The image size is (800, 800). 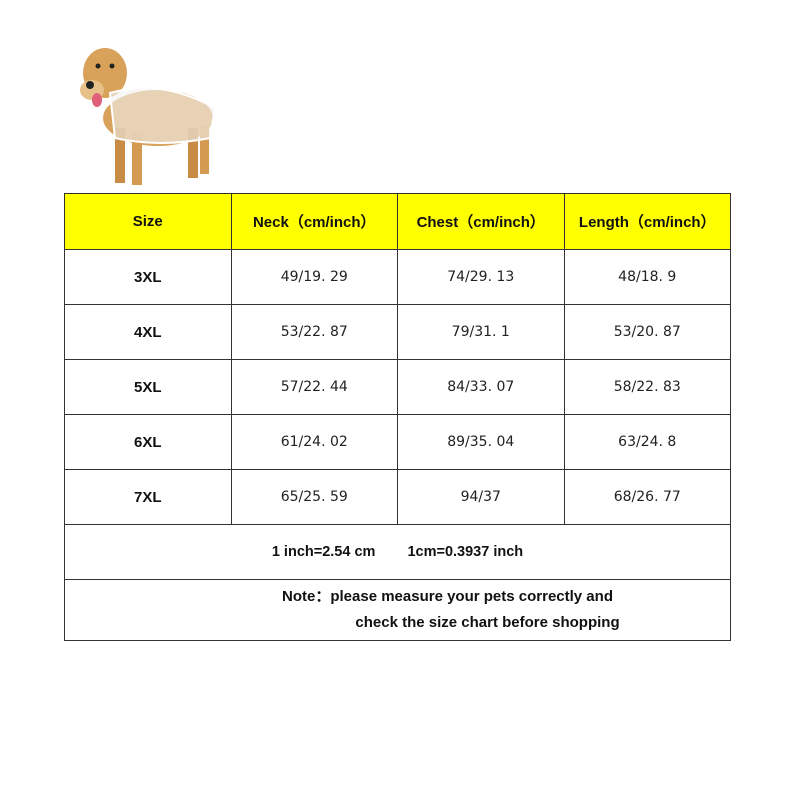 I want to click on table-row: 3XL 49/19. 29 74/29. 13 48/18. 9, so click(x=397, y=277).